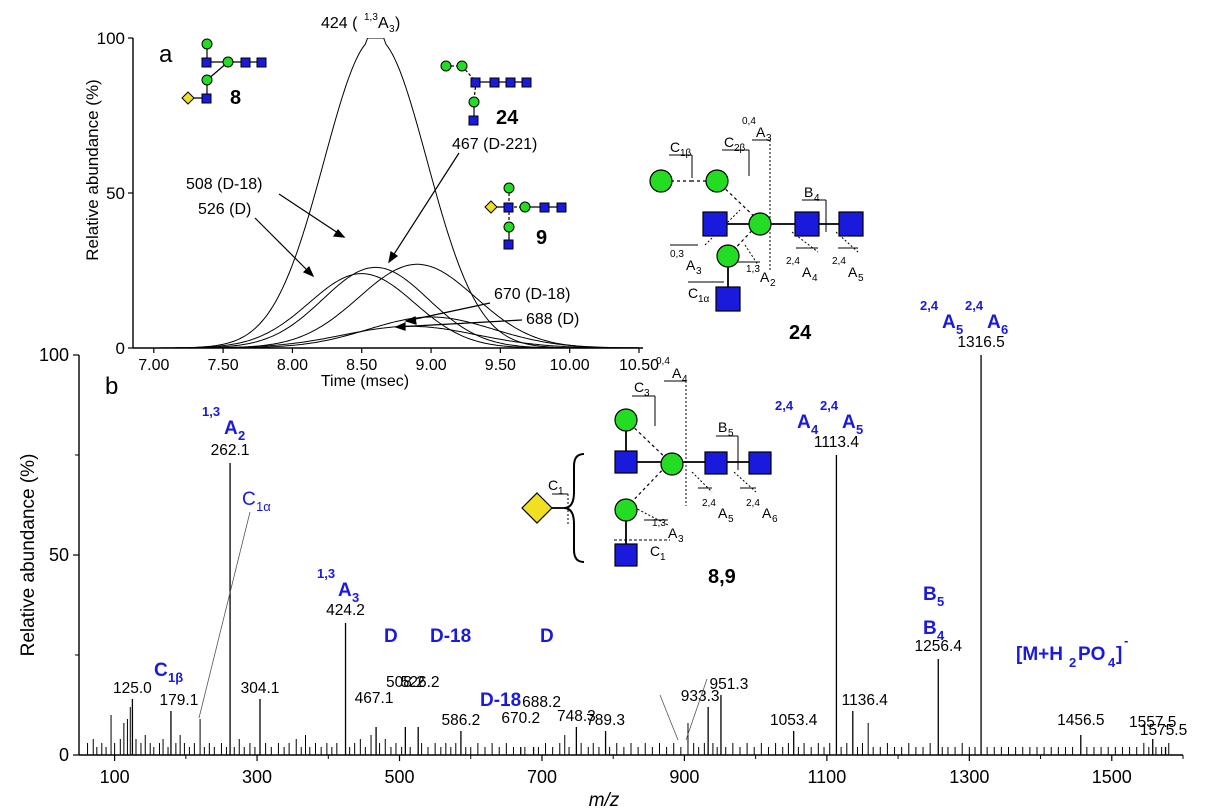  Describe the element at coordinates (696, 709) in the screenshot. I see `leader-d2` at that location.